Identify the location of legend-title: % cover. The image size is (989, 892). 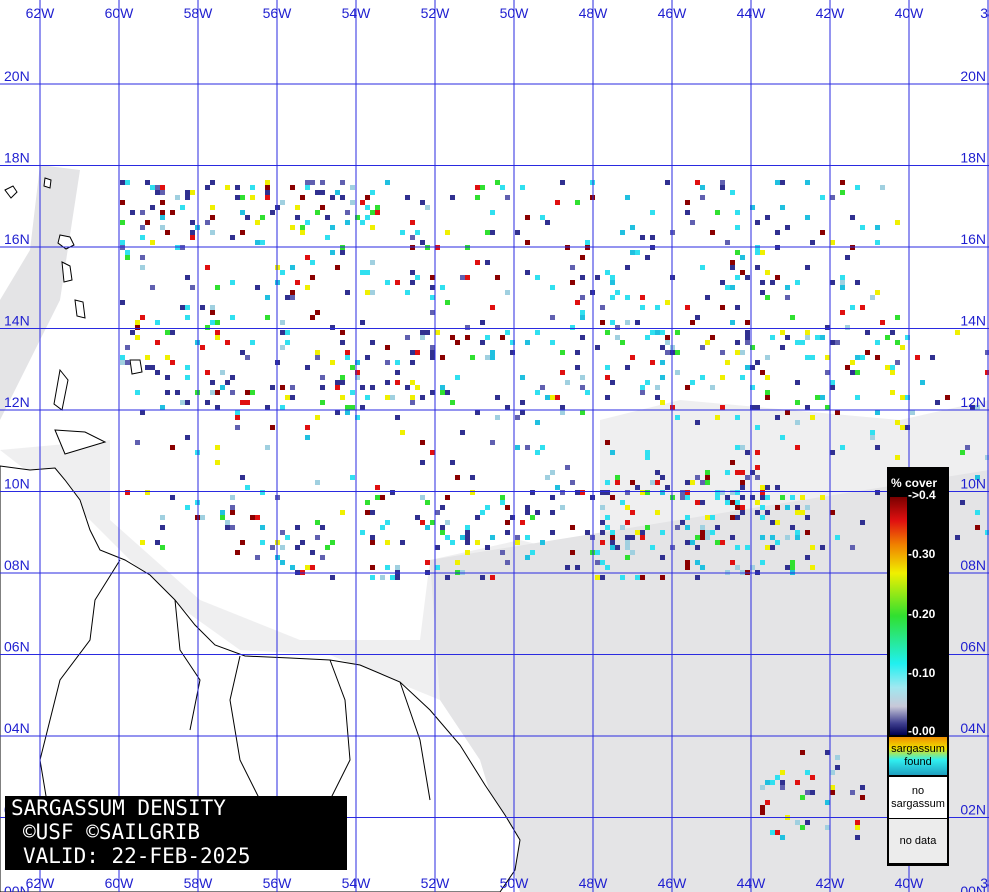
(914, 483).